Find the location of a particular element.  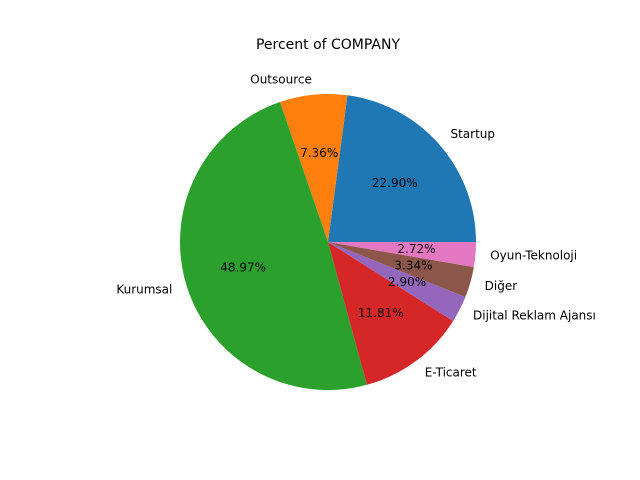

pie-slice-oyun-teknoloji is located at coordinates (402, 255).